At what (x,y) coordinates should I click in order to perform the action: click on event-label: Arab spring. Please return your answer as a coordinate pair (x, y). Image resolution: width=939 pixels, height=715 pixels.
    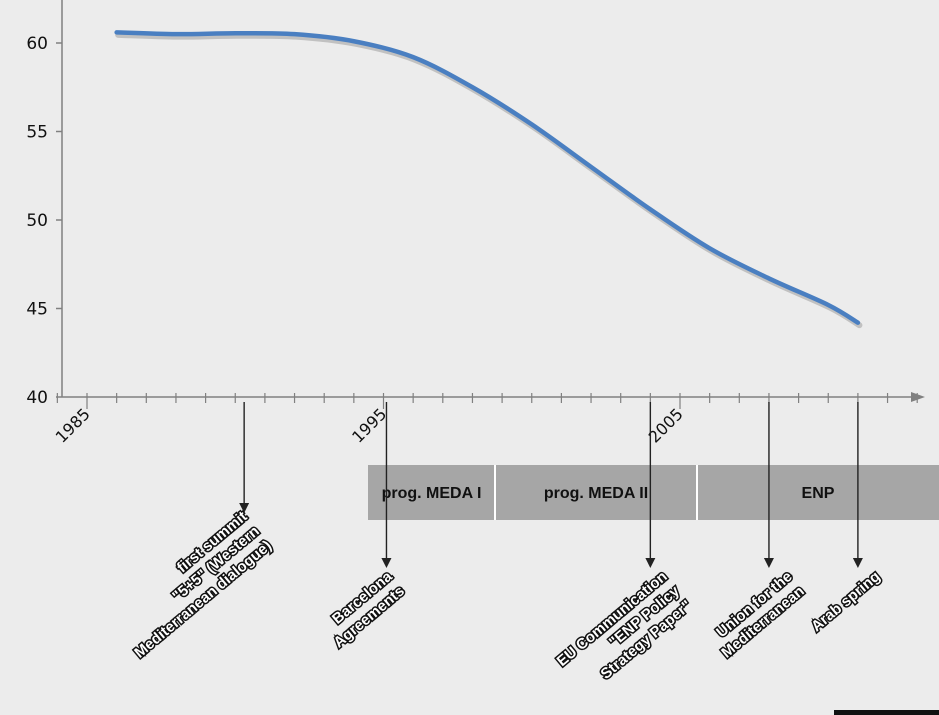
    Looking at the image, I should click on (845, 601).